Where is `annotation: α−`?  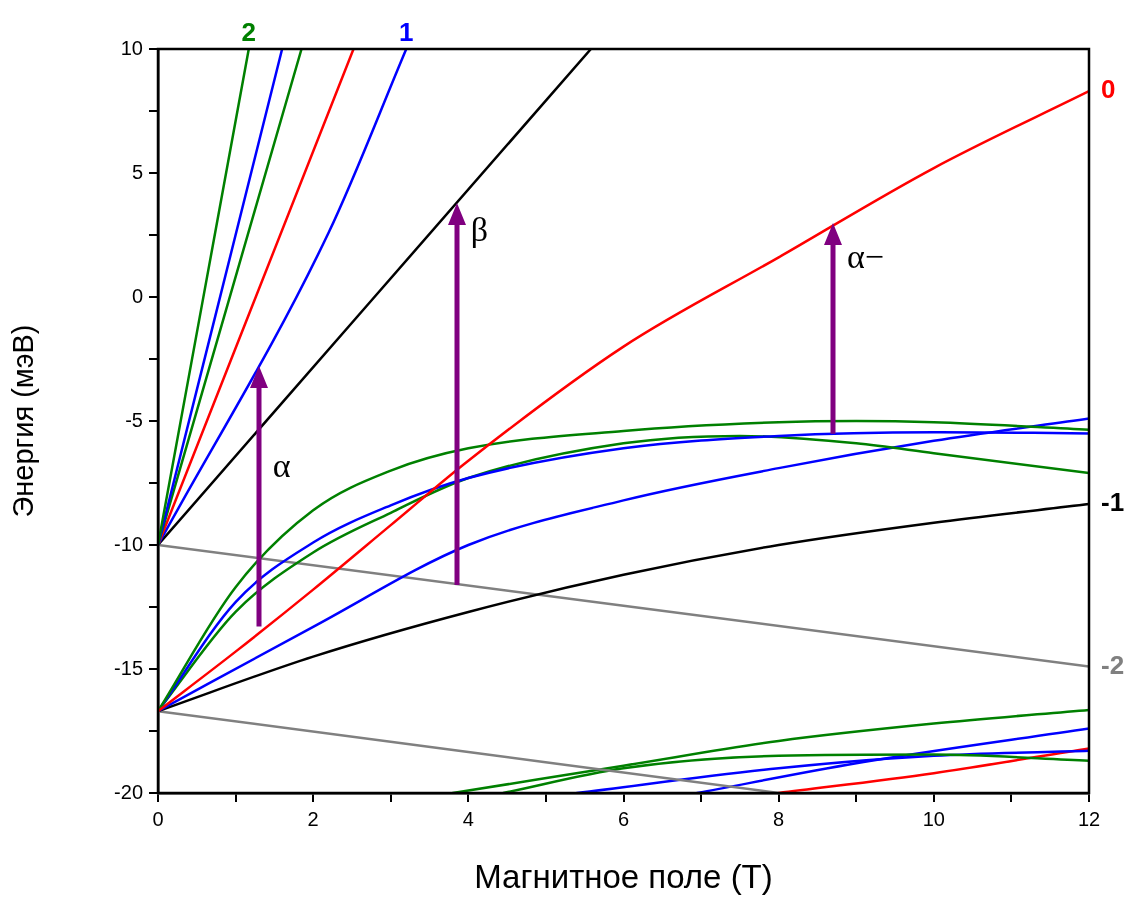 annotation: α− is located at coordinates (865, 257).